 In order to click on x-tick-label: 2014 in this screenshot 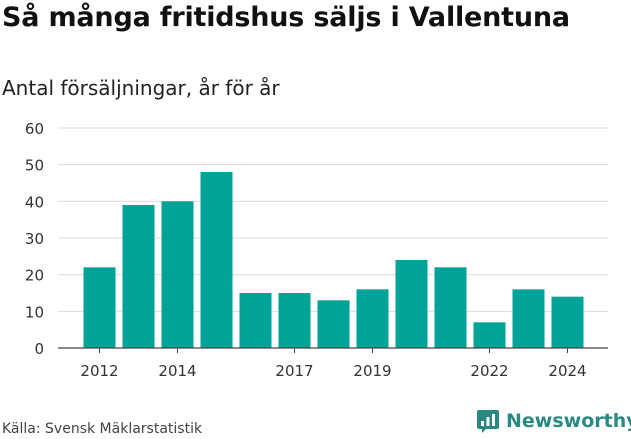, I will do `click(177, 371)`.